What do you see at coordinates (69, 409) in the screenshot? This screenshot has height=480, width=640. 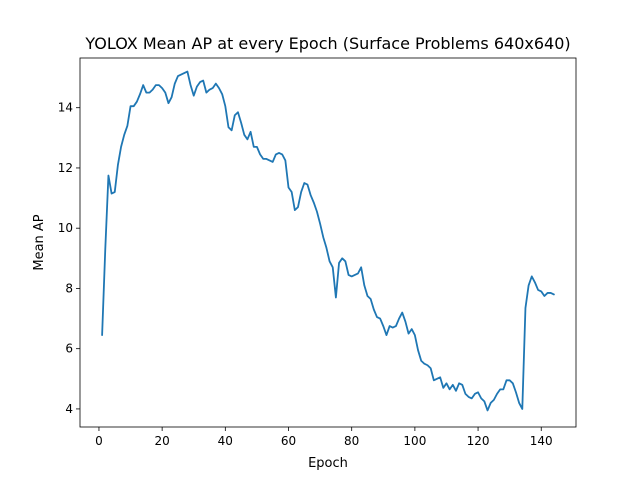 I see `y-tick-label: 4` at bounding box center [69, 409].